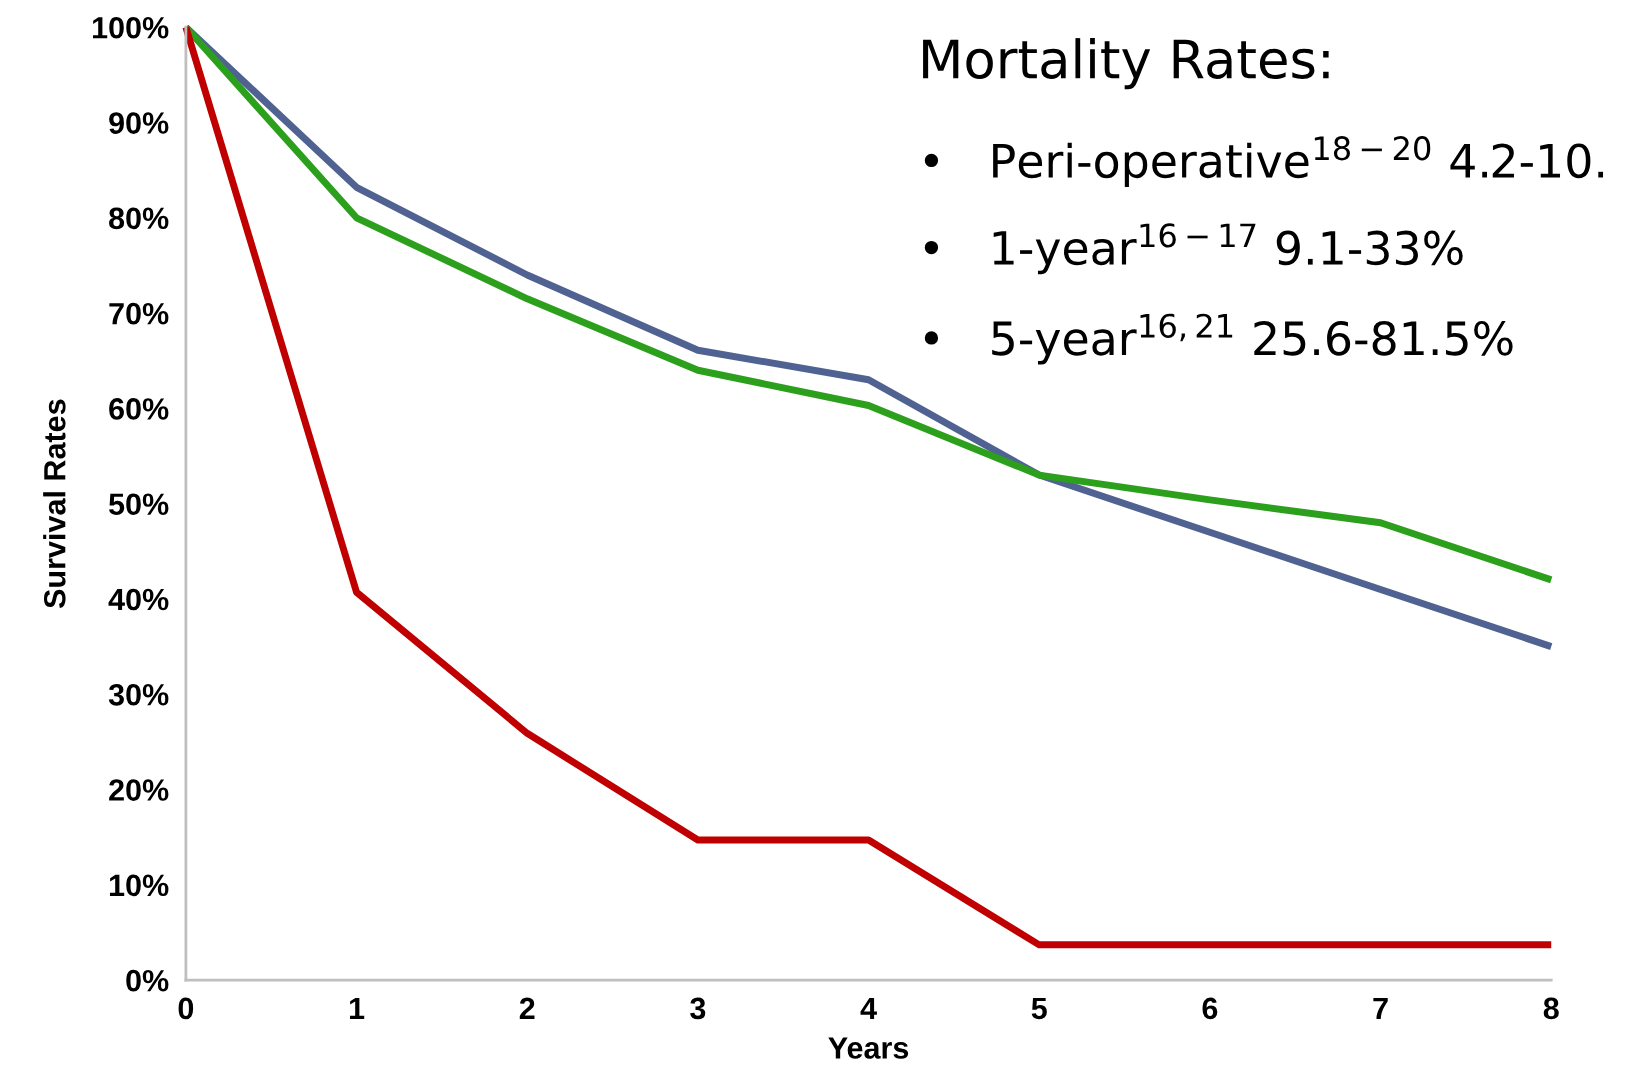 This screenshot has width=1645, height=1089. Describe the element at coordinates (139, 885) in the screenshot. I see `y-tick-label: 10%` at that location.